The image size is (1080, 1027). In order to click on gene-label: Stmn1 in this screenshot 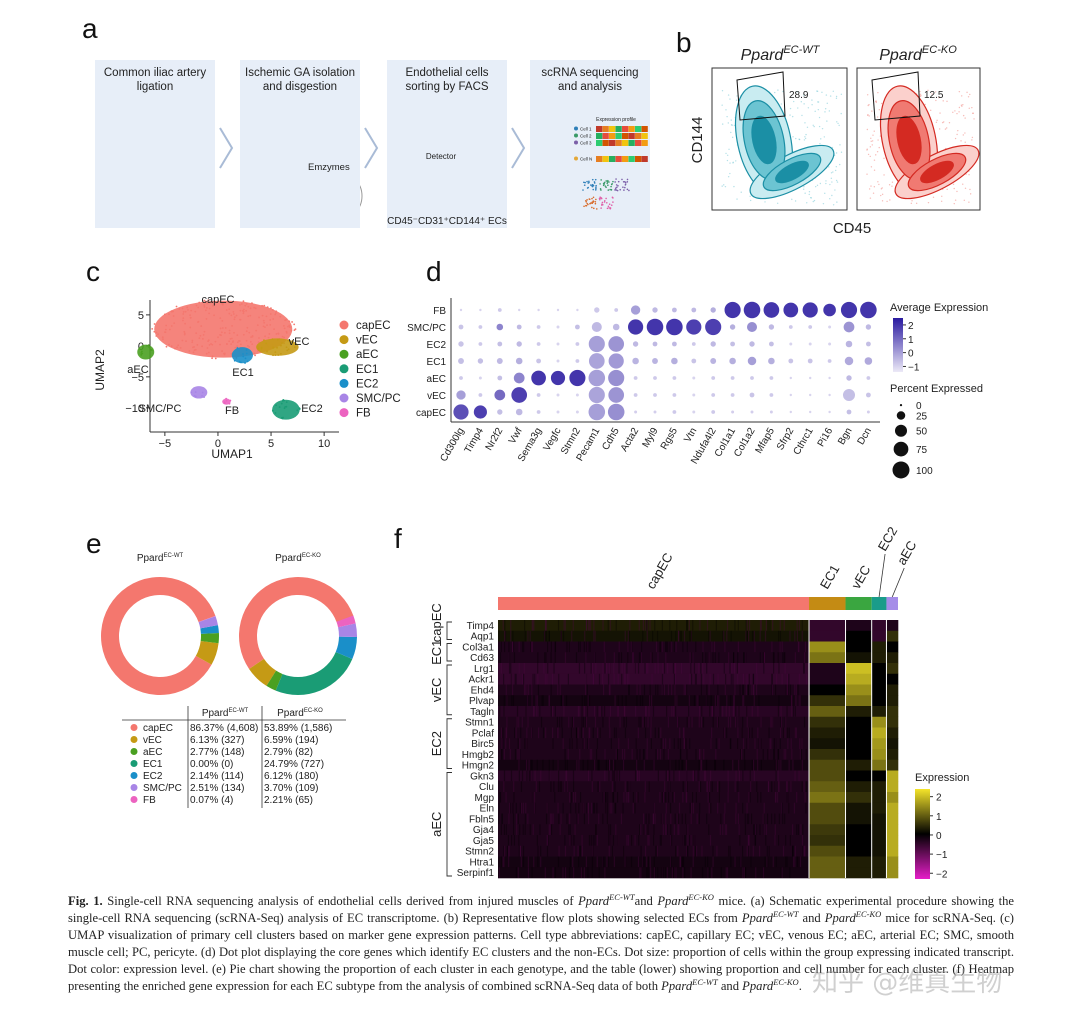, I will do `click(479, 723)`.